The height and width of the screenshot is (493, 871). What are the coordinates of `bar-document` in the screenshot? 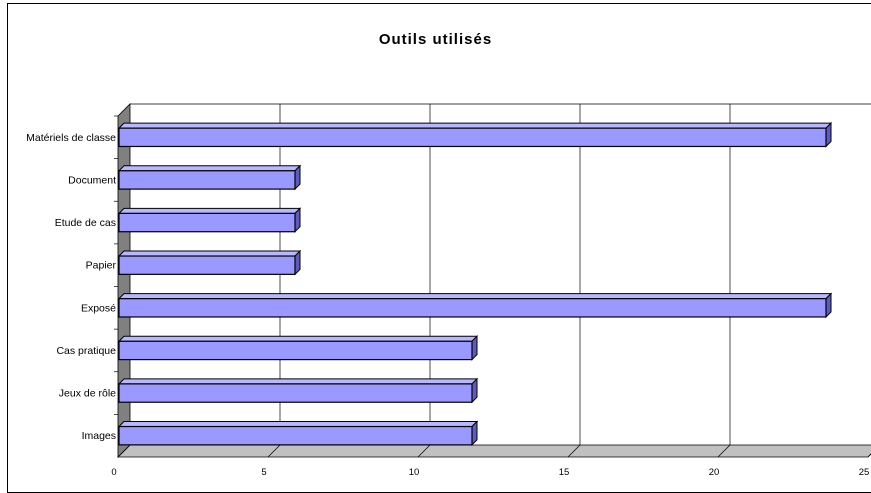 It's located at (207, 180).